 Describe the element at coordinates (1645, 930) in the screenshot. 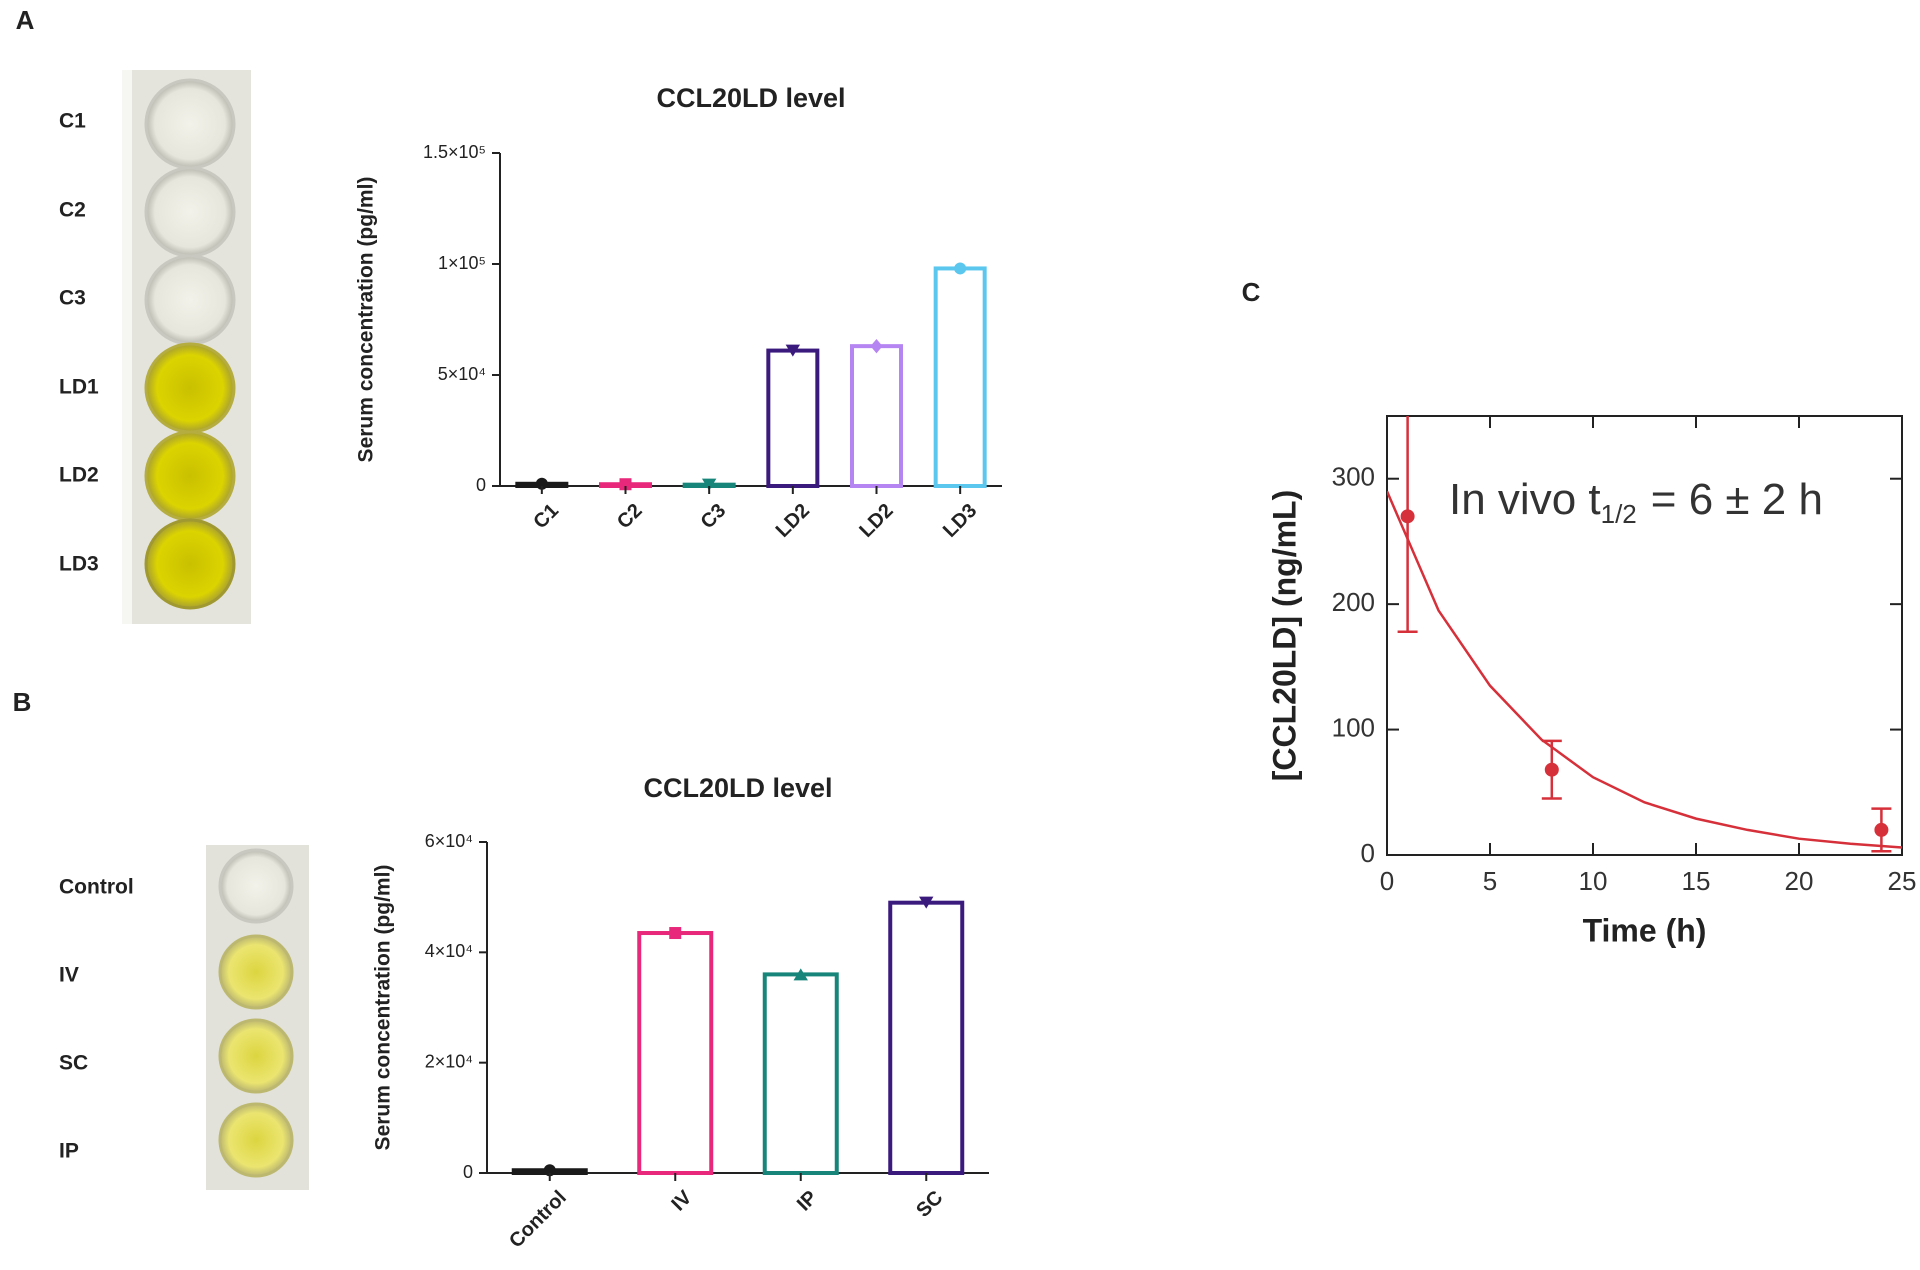

I see `x-axis-label: Time (h)` at that location.